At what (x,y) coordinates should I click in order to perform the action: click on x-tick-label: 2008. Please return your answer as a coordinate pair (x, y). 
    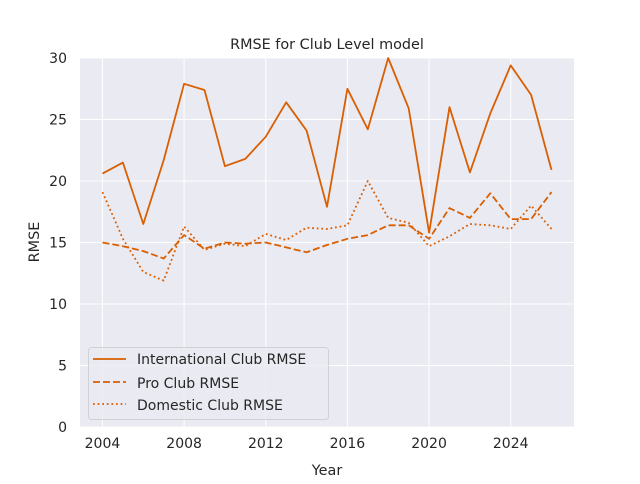
    Looking at the image, I should click on (184, 444).